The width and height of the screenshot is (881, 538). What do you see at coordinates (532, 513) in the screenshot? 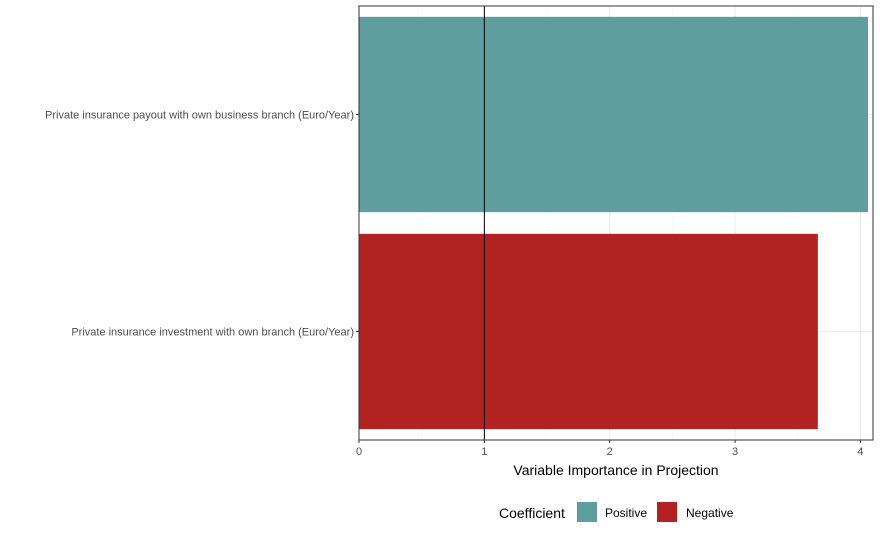
I see `legend-title: Coefficient` at bounding box center [532, 513].